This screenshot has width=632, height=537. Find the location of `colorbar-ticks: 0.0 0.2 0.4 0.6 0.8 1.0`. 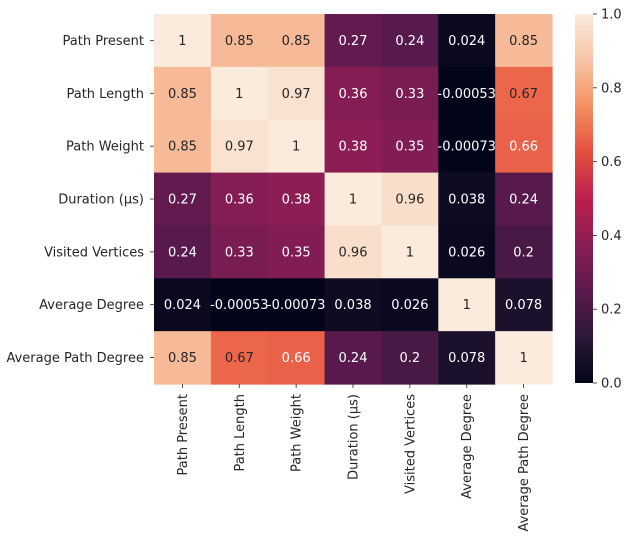

colorbar-ticks: 0.0 0.2 0.4 0.6 0.8 1.0 is located at coordinates (607, 200).